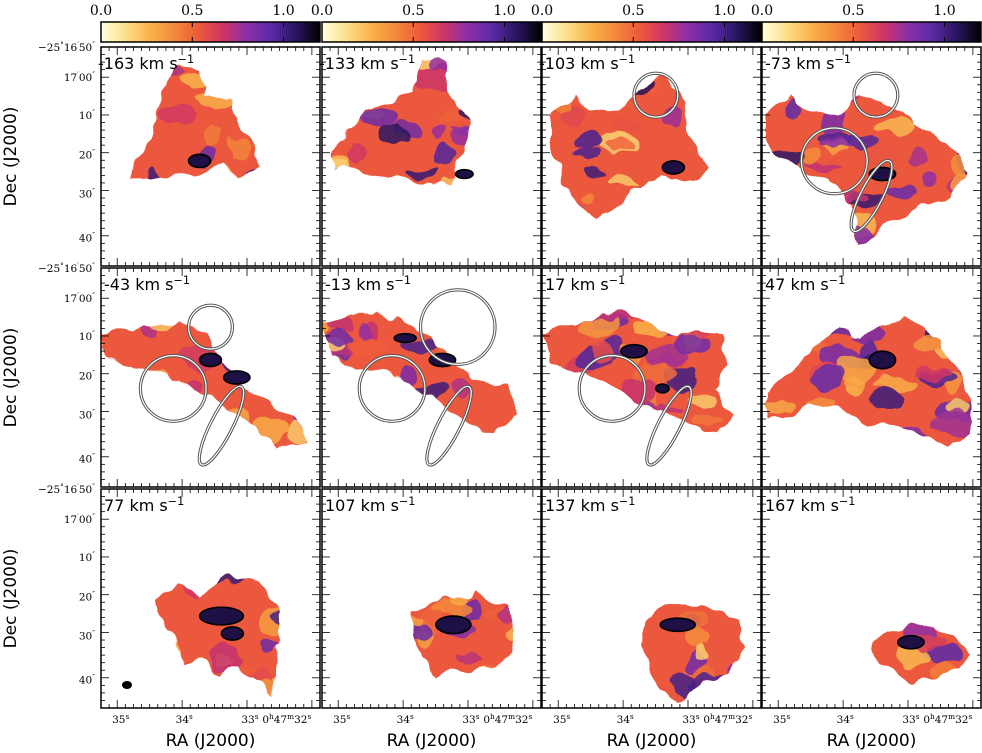 The image size is (982, 753). I want to click on y-tick-label: 17′00″, so click(79, 297).